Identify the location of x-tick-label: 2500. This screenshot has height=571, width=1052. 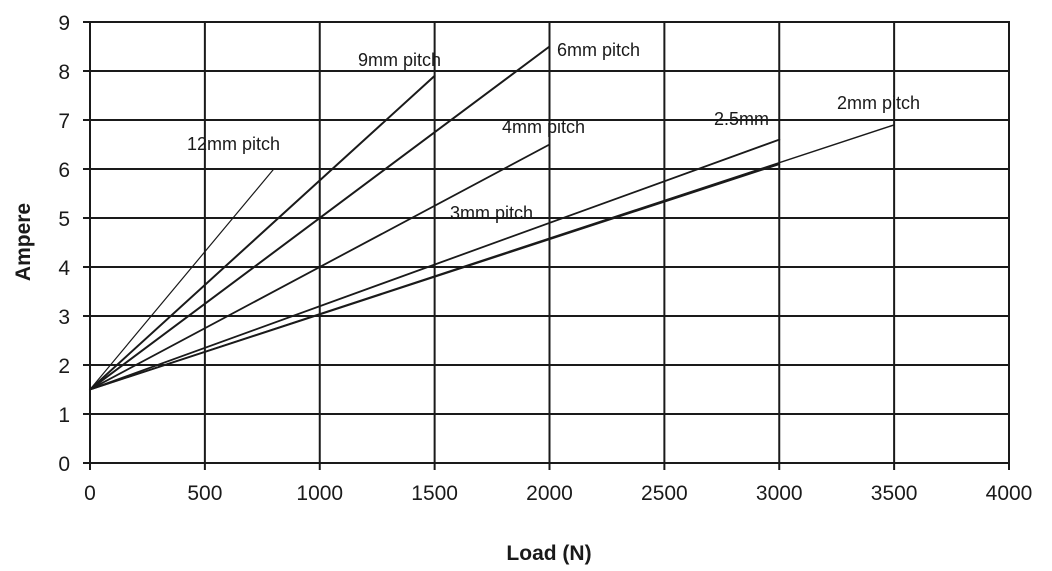
(664, 493).